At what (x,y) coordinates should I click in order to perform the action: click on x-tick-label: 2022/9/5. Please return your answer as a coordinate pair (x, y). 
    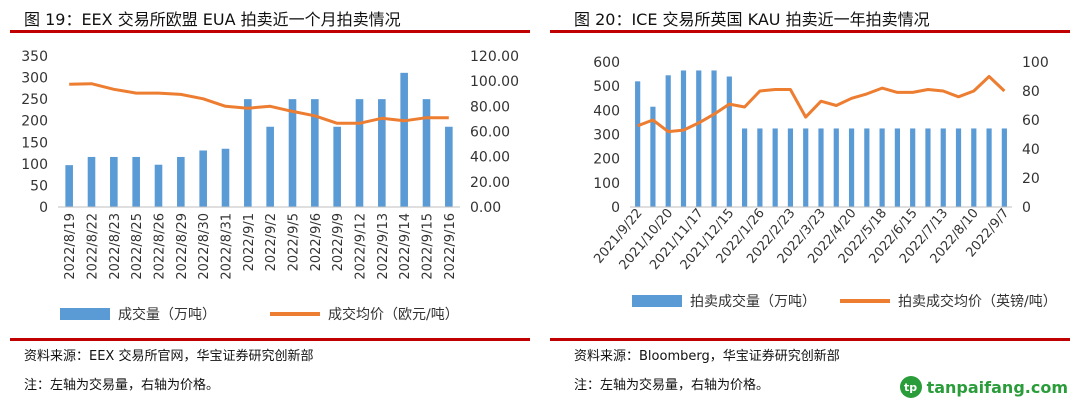
    Looking at the image, I should click on (294, 242).